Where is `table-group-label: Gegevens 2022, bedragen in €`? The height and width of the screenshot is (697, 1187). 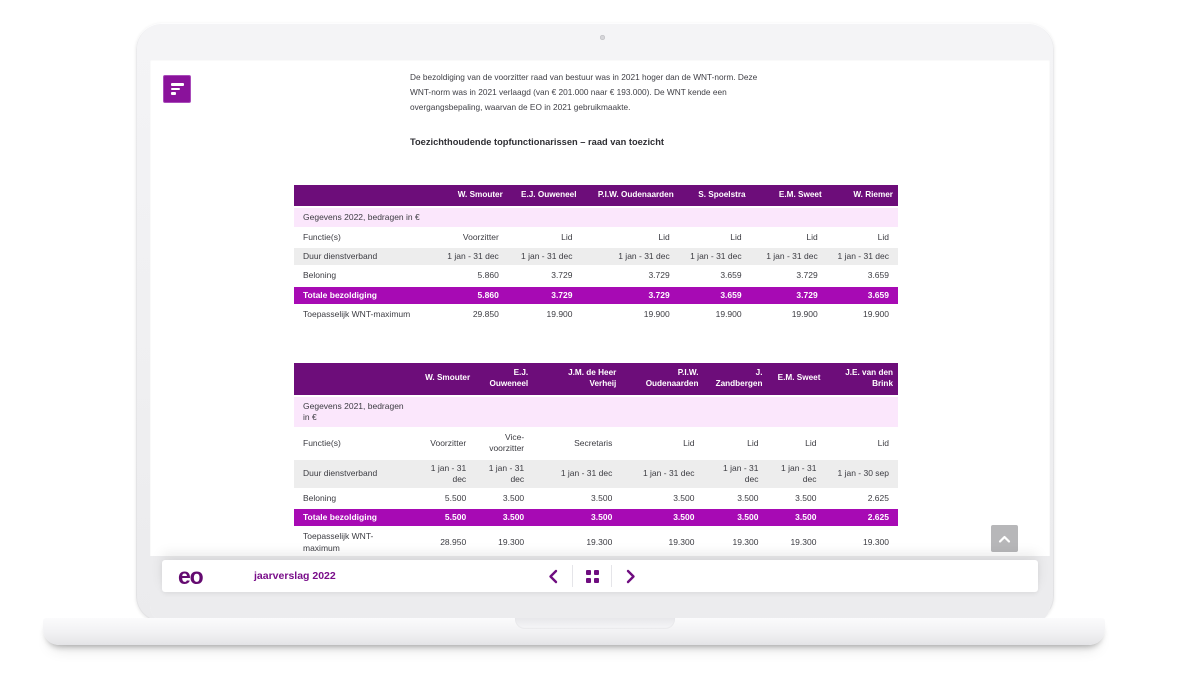 table-group-label: Gegevens 2022, bedragen in € is located at coordinates (596, 217).